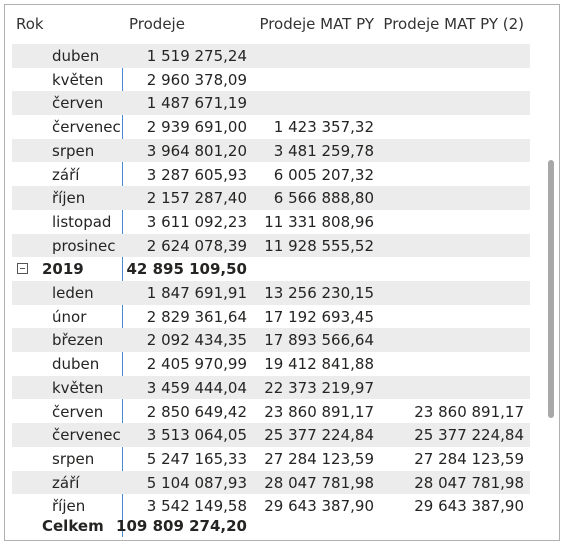  What do you see at coordinates (69, 316) in the screenshot?
I see `row-label: únor` at bounding box center [69, 316].